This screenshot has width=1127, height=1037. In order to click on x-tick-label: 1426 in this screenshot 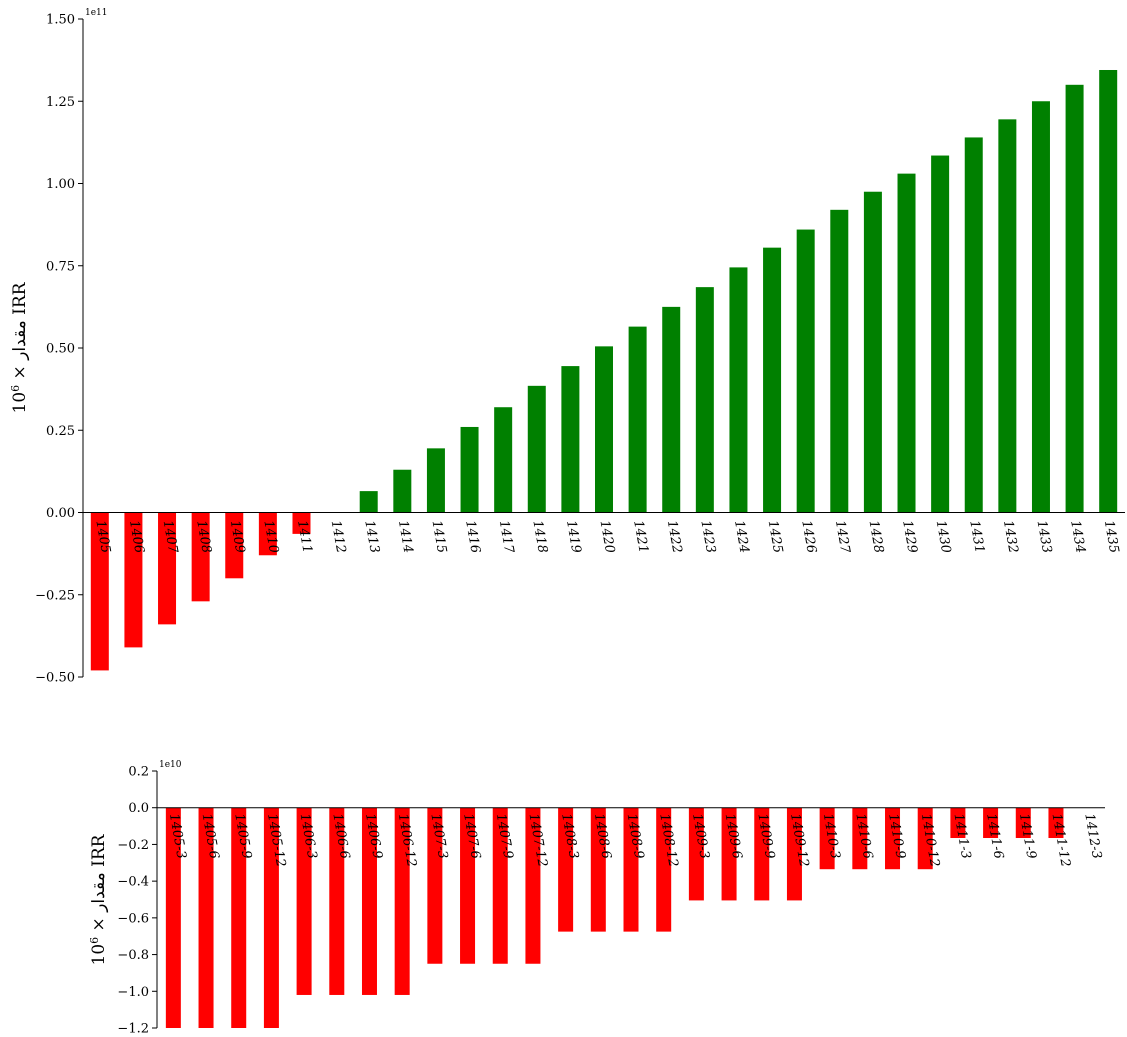, I will do `click(808, 536)`.